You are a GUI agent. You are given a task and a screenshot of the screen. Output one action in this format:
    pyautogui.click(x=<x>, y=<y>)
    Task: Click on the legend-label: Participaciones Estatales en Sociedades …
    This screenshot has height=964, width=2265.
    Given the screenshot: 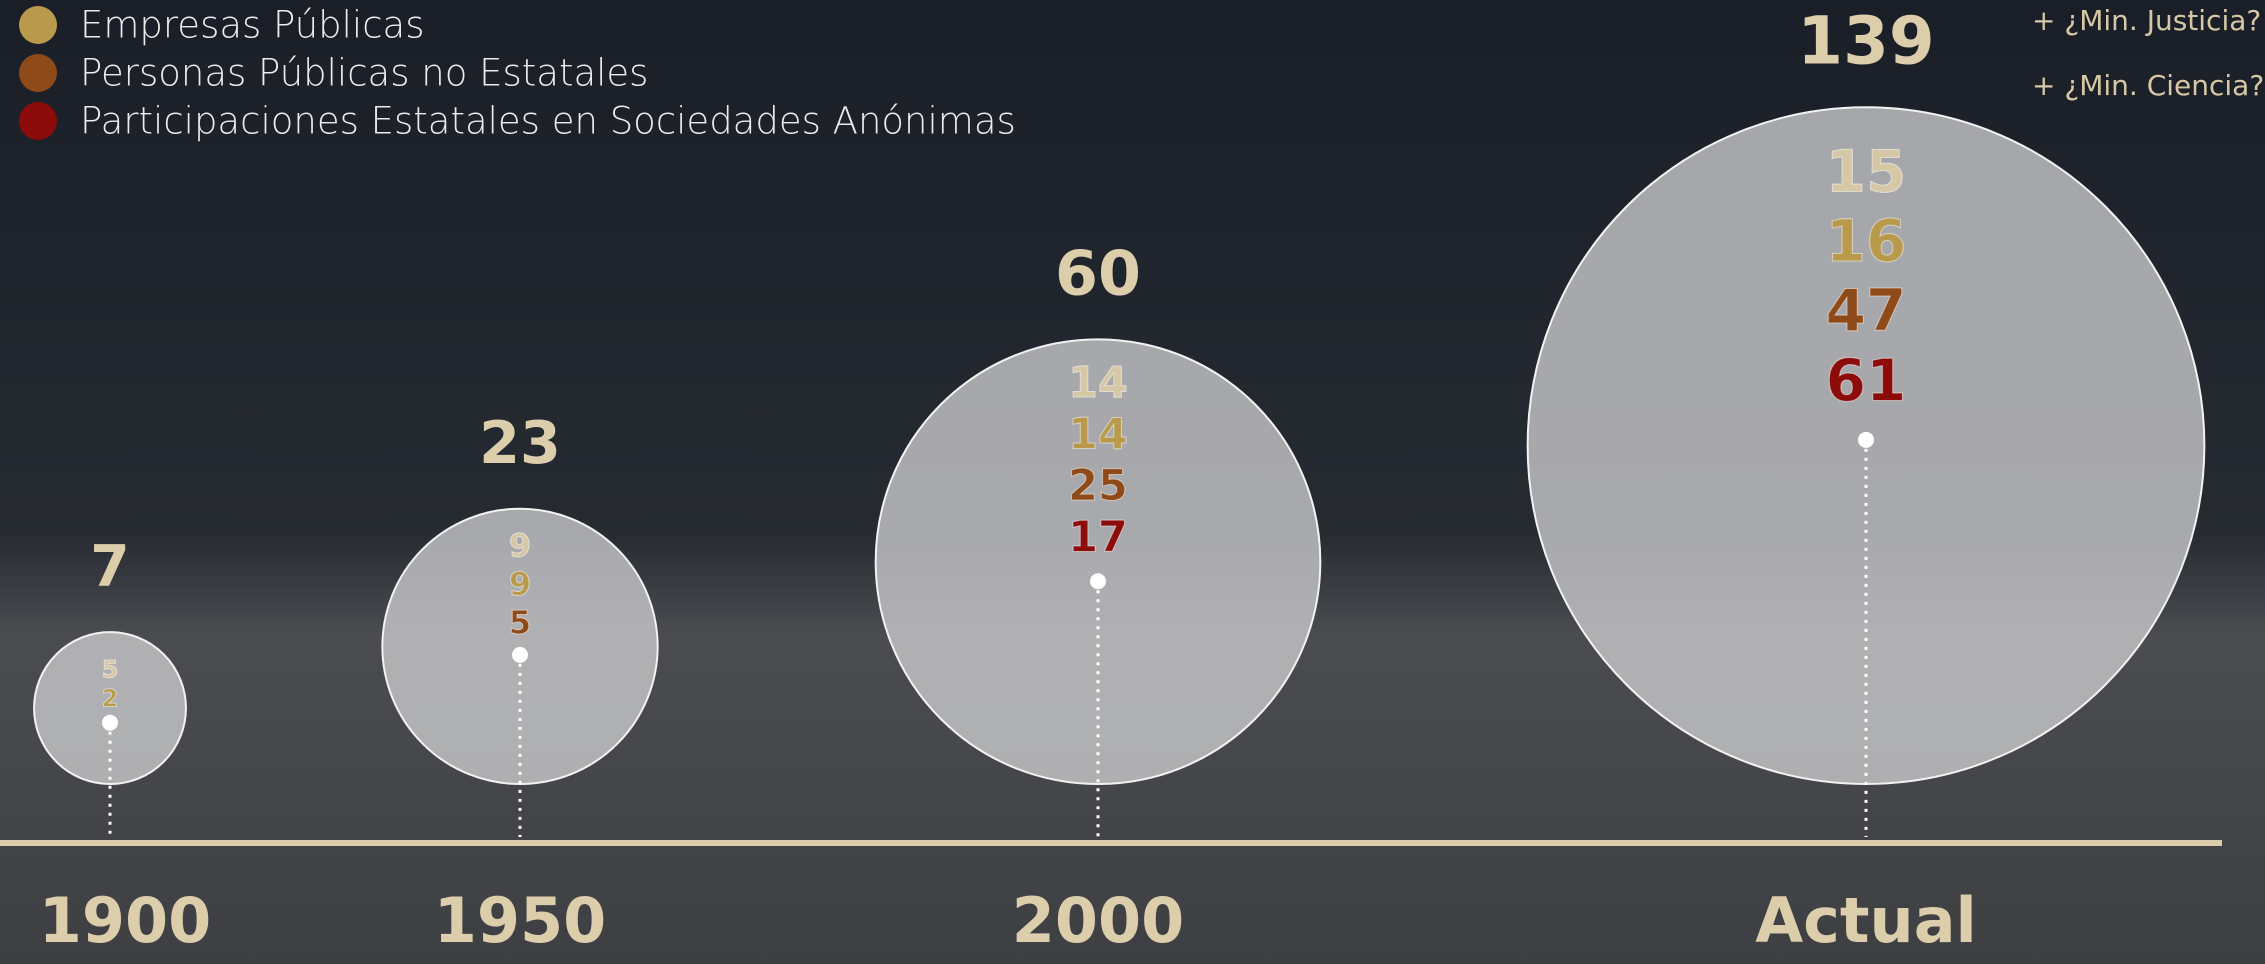 What is the action you would take?
    pyautogui.click(x=548, y=121)
    